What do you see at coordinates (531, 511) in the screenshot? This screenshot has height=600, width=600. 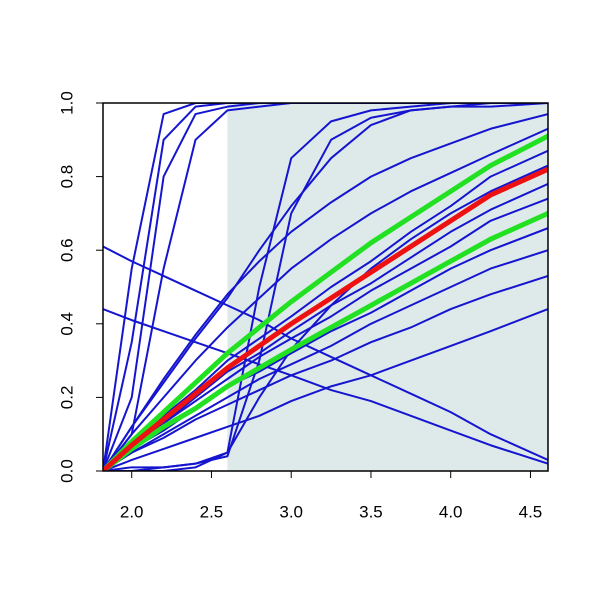 I see `x-tick-label: 4.5` at bounding box center [531, 511].